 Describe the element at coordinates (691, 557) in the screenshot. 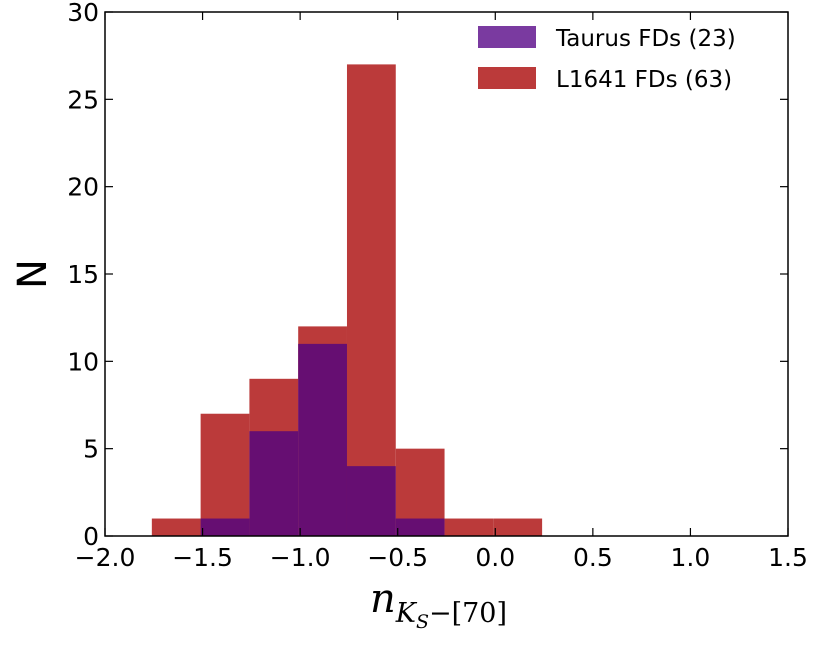

I see `x-tick-label-6: 1.0` at that location.